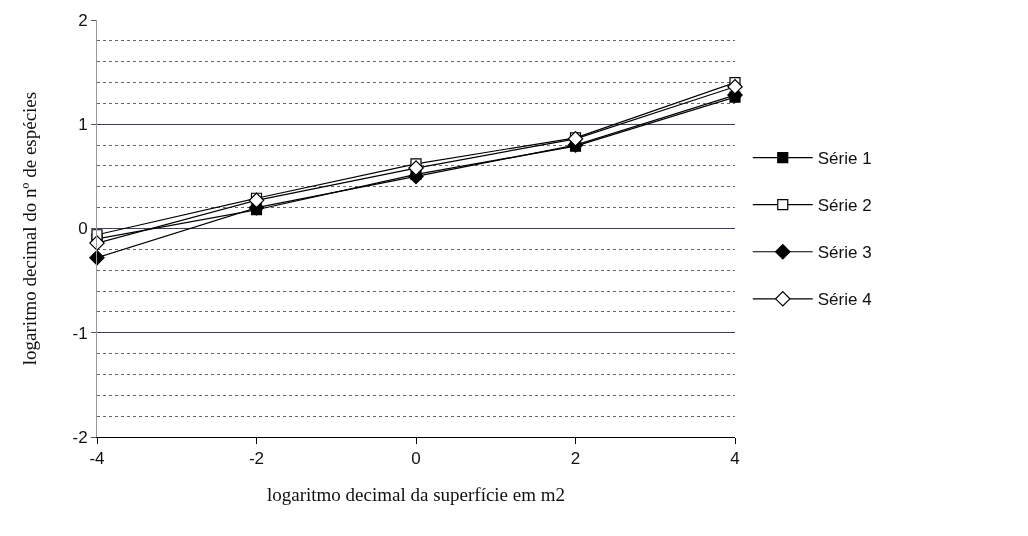 The width and height of the screenshot is (1028, 536). I want to click on legend-label: Série 2, so click(844, 206).